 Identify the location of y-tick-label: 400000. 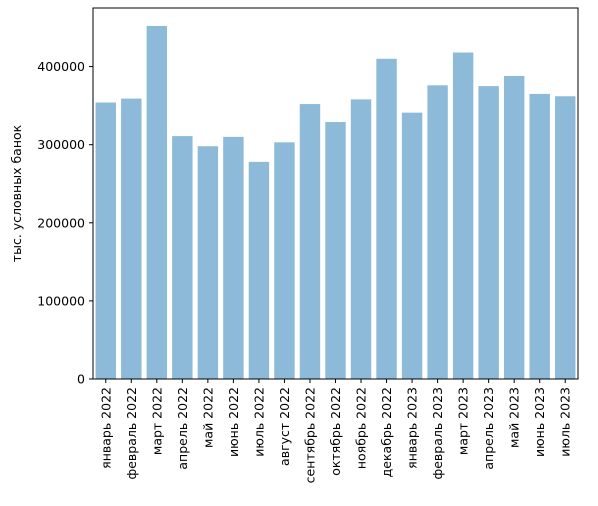
(61, 66).